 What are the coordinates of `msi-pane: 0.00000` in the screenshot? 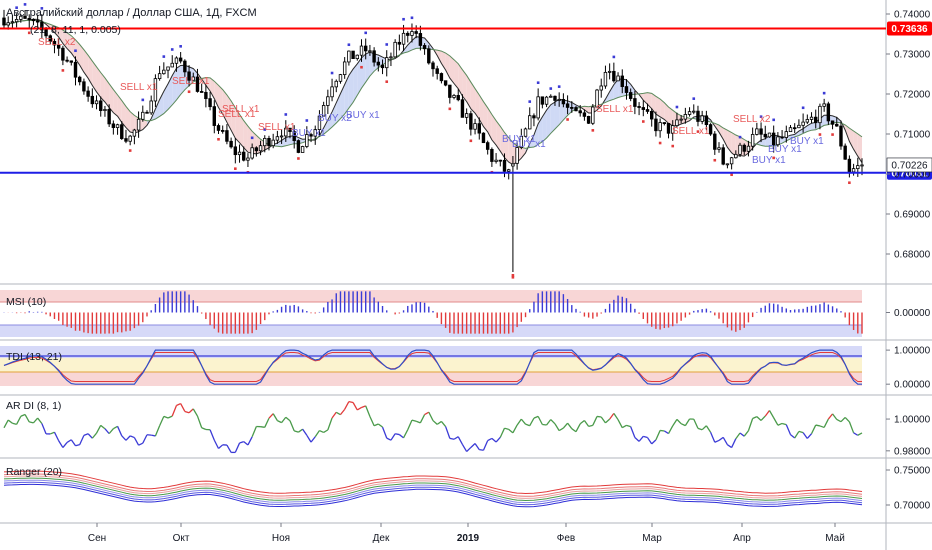 It's located at (465, 313).